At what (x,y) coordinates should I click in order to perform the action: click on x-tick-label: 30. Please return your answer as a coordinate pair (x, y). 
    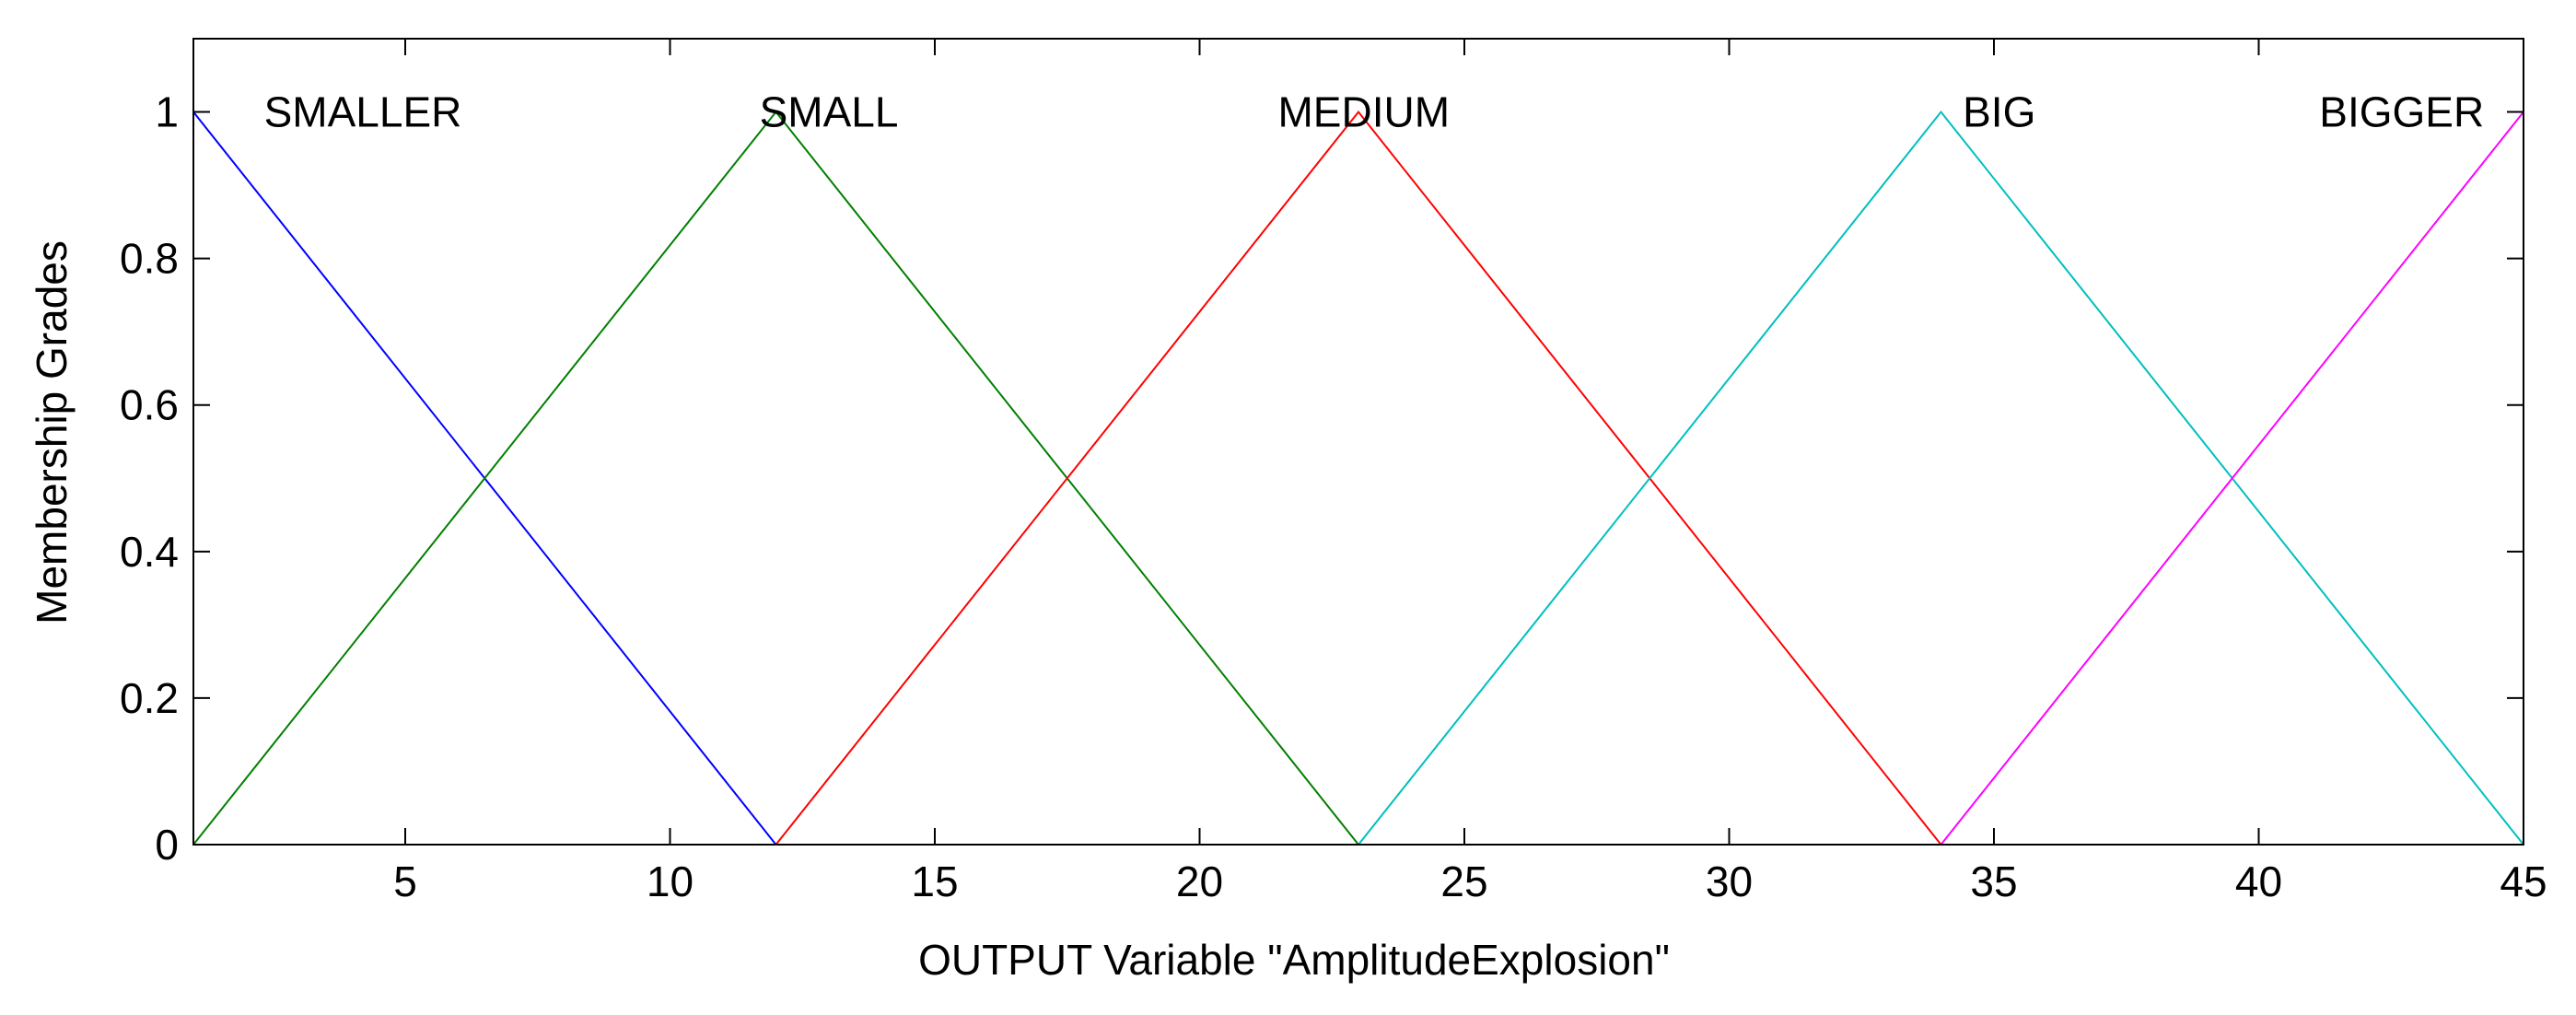
    Looking at the image, I should click on (1729, 881).